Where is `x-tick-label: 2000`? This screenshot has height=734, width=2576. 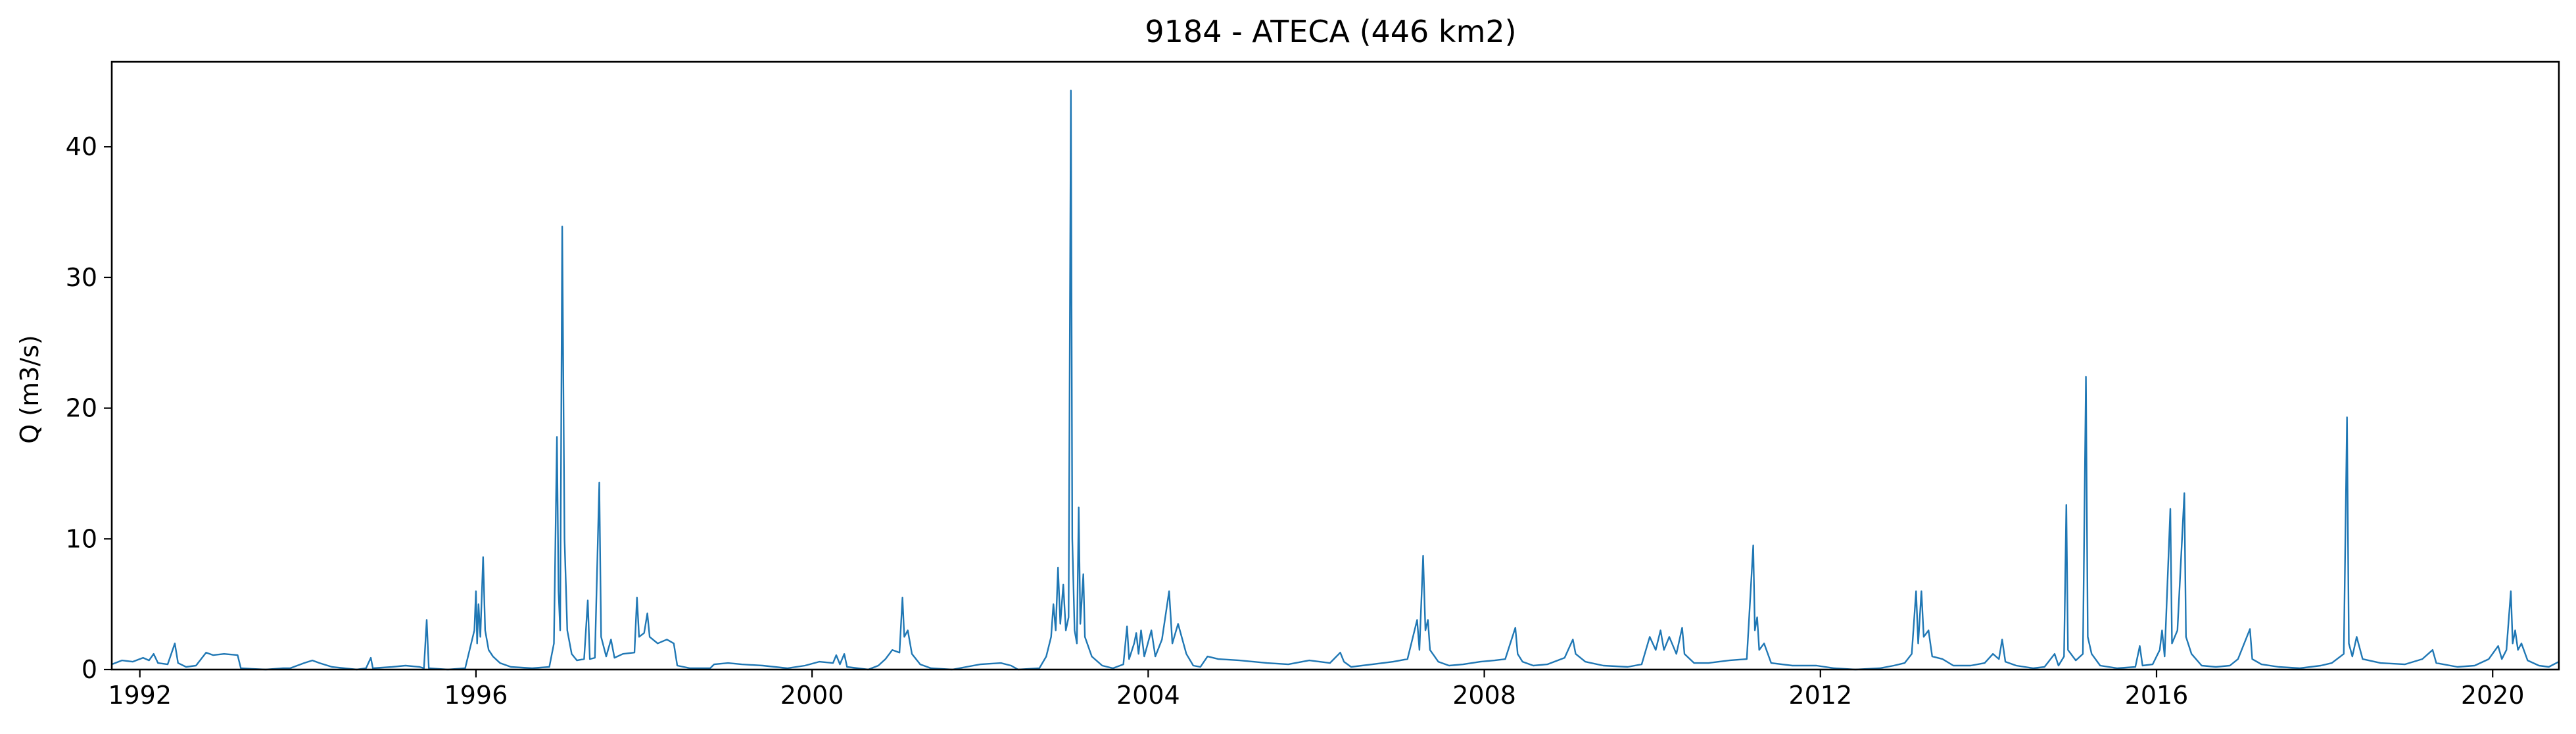 x-tick-label: 2000 is located at coordinates (812, 695).